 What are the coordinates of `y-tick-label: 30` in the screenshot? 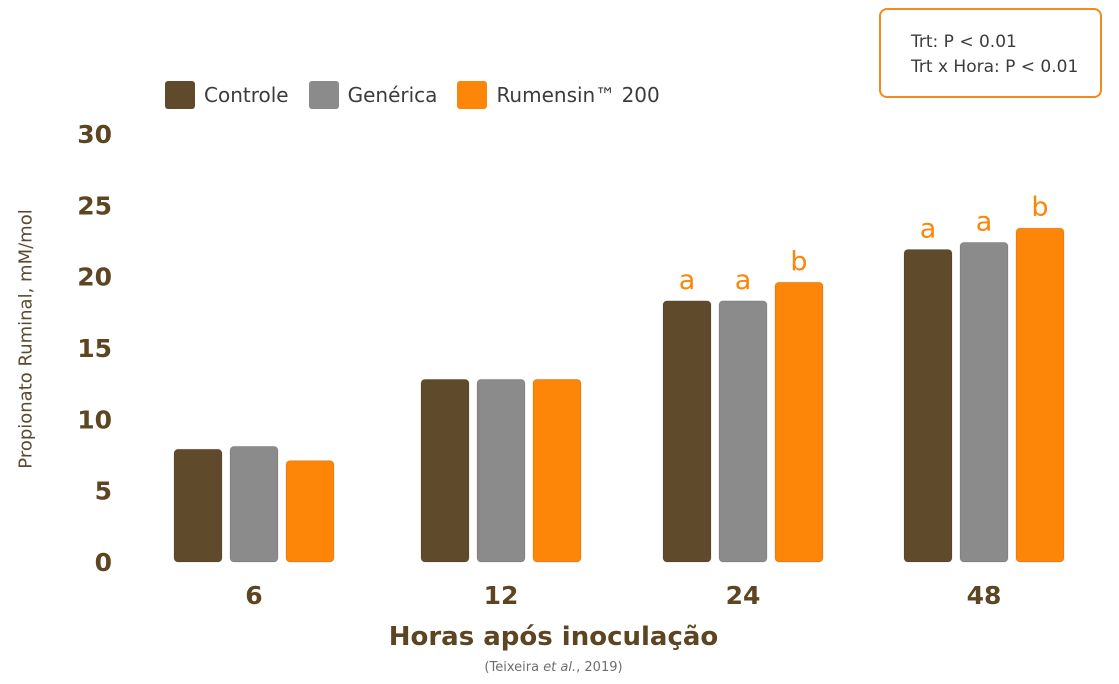 It's located at (94, 134).